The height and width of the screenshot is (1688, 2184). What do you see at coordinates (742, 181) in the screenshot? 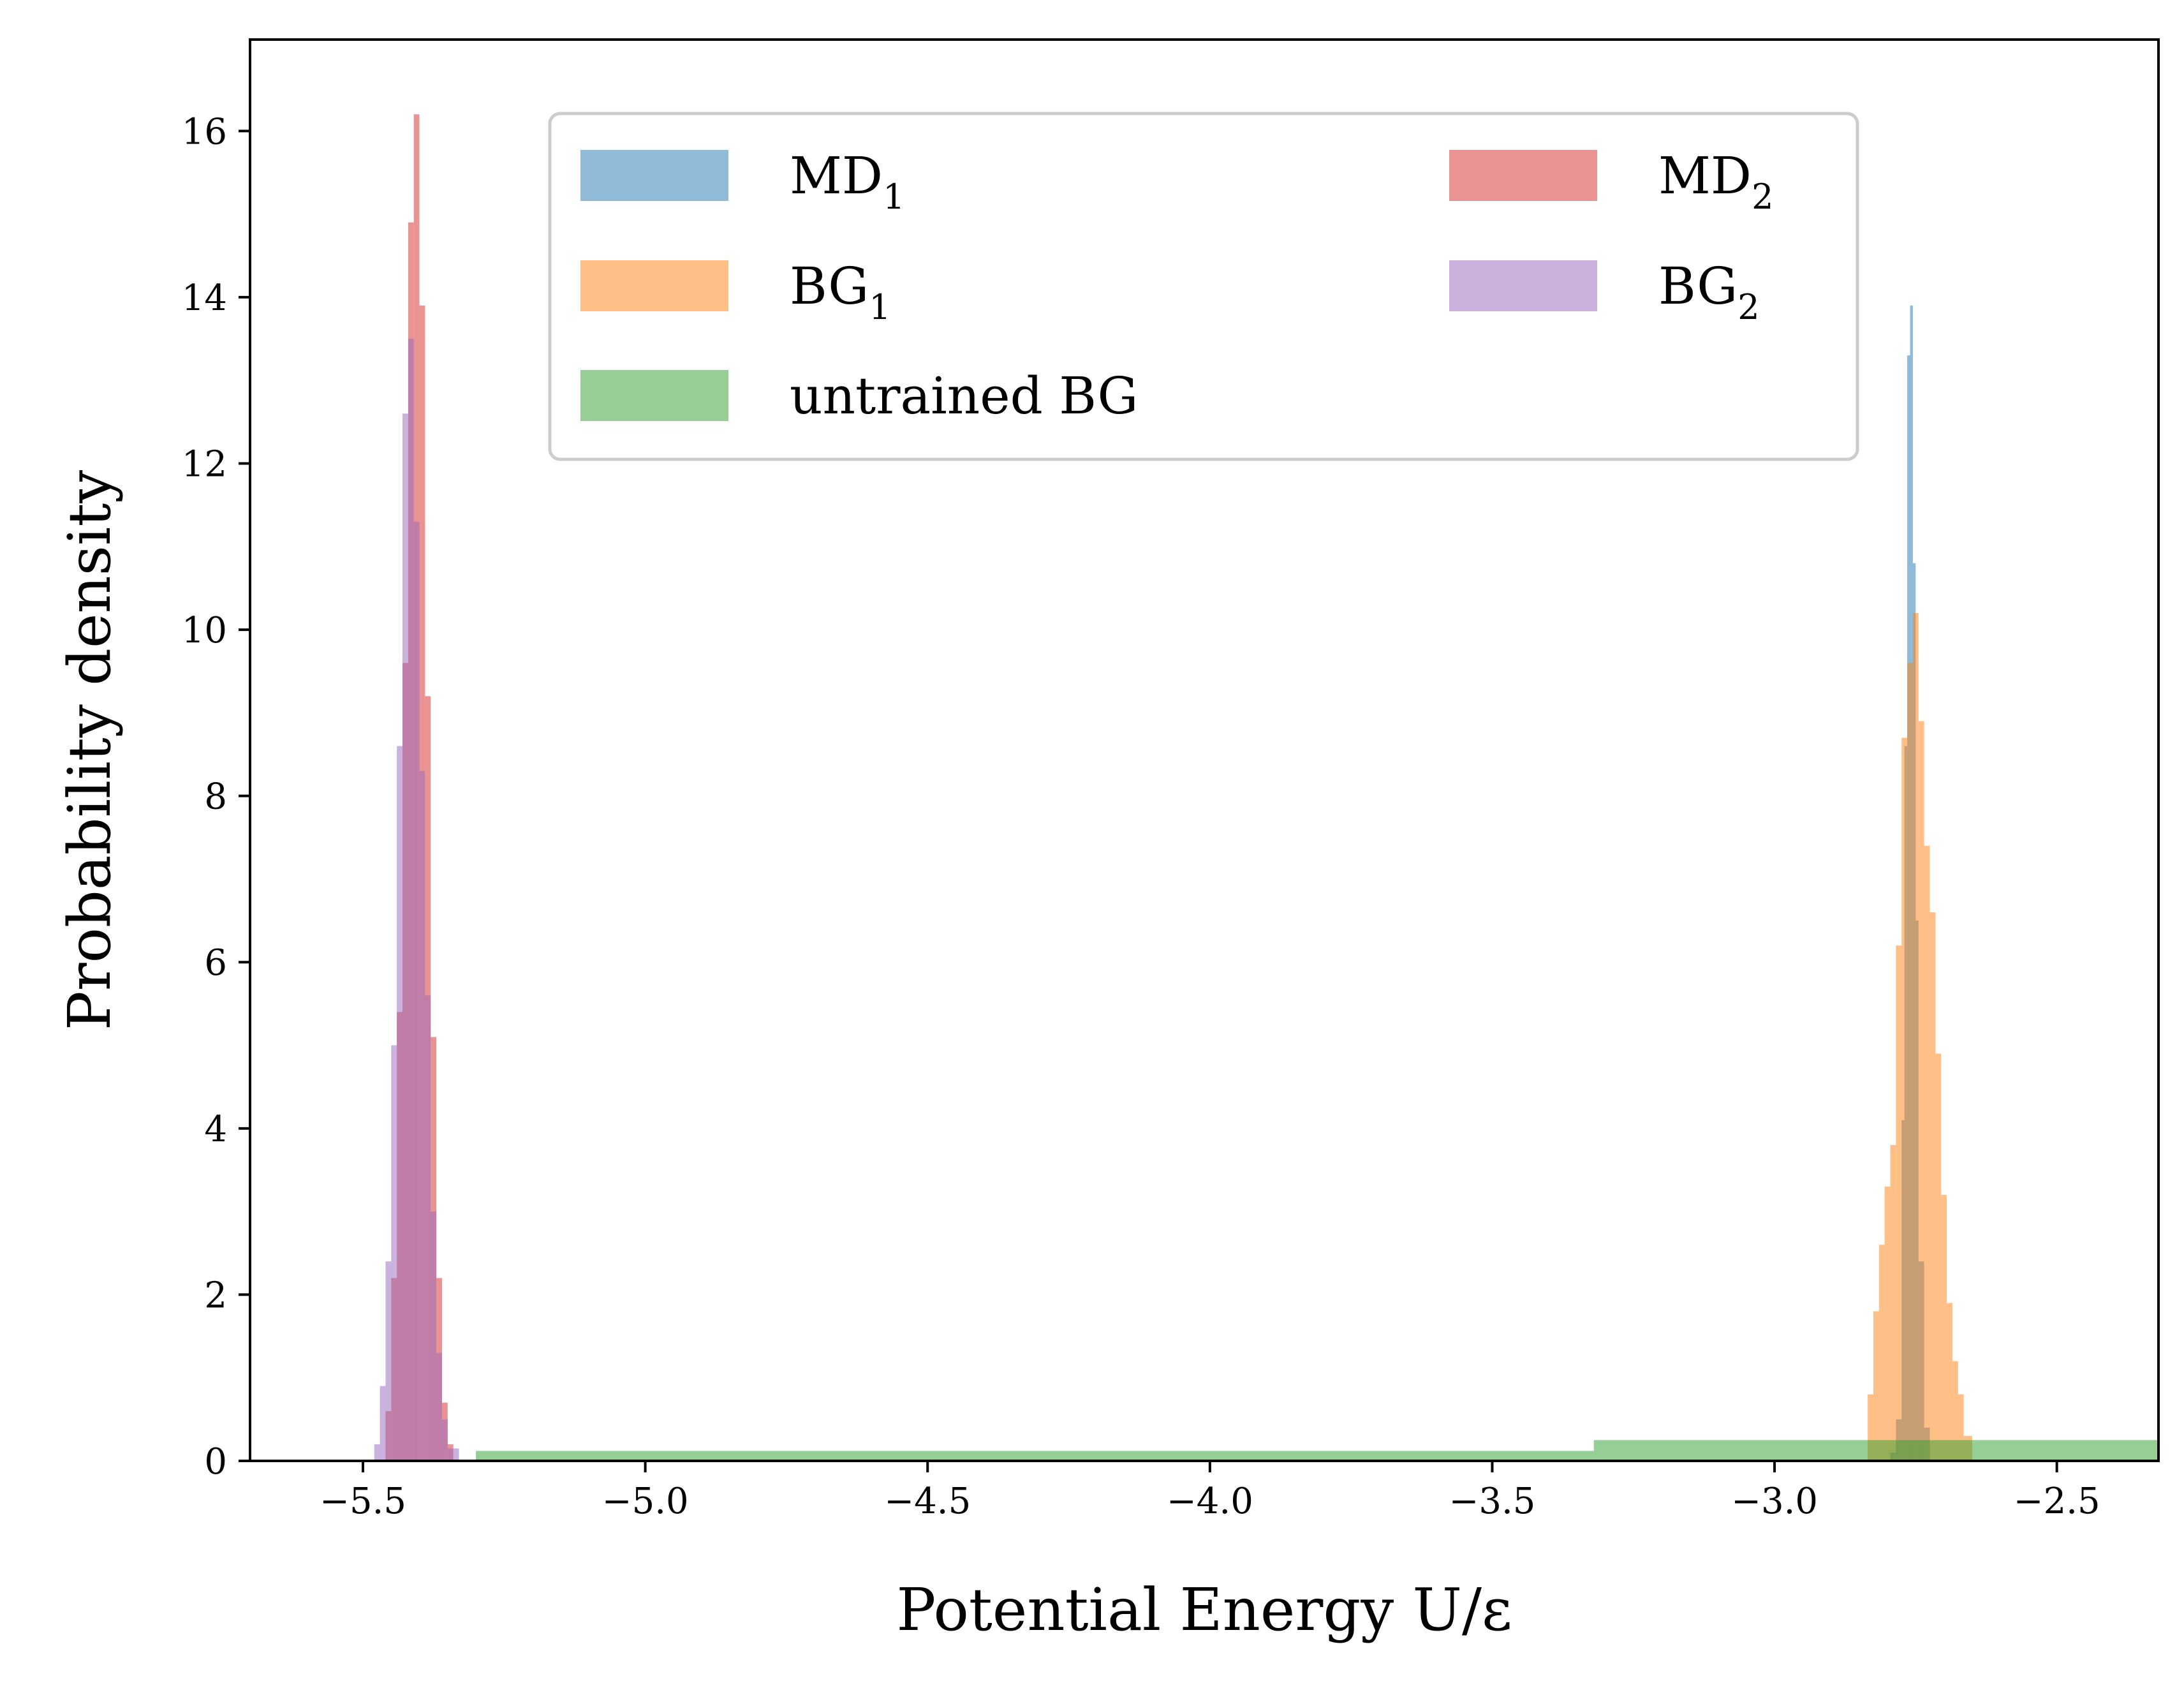
I see `legend-item-md1: MD1` at bounding box center [742, 181].